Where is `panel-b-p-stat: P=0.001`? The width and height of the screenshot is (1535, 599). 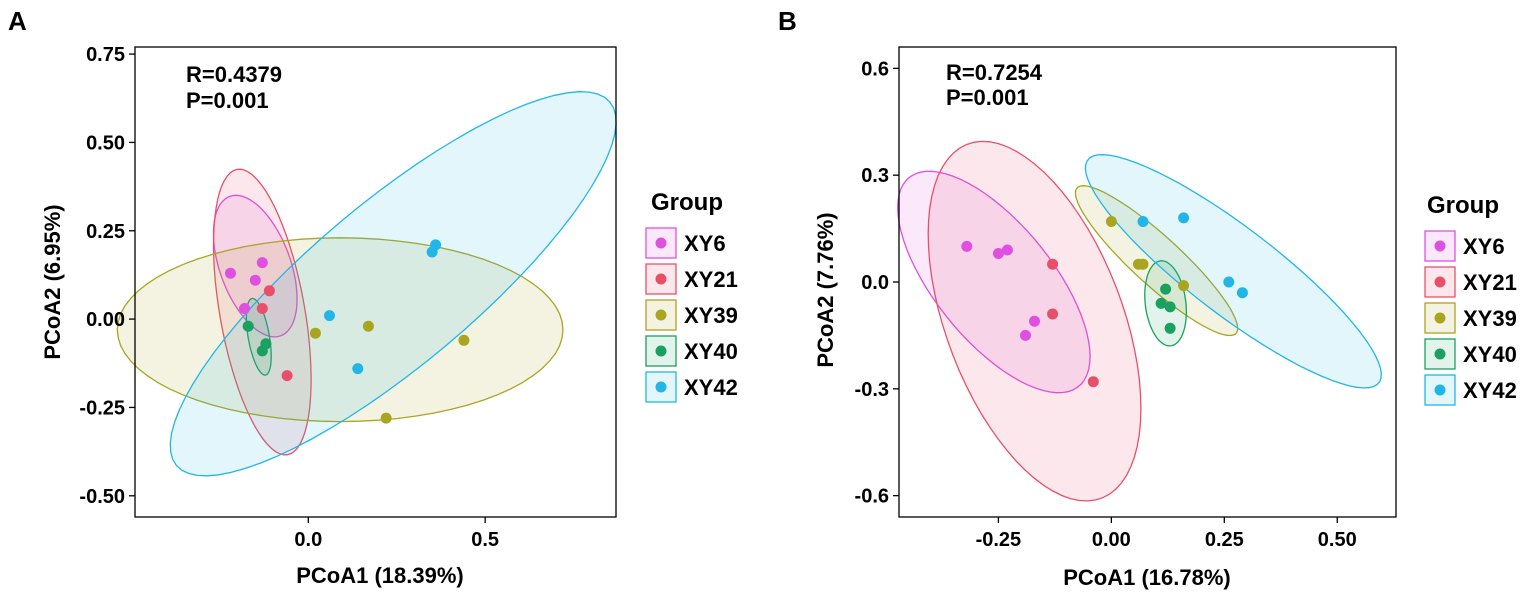 panel-b-p-stat: P=0.001 is located at coordinates (987, 97).